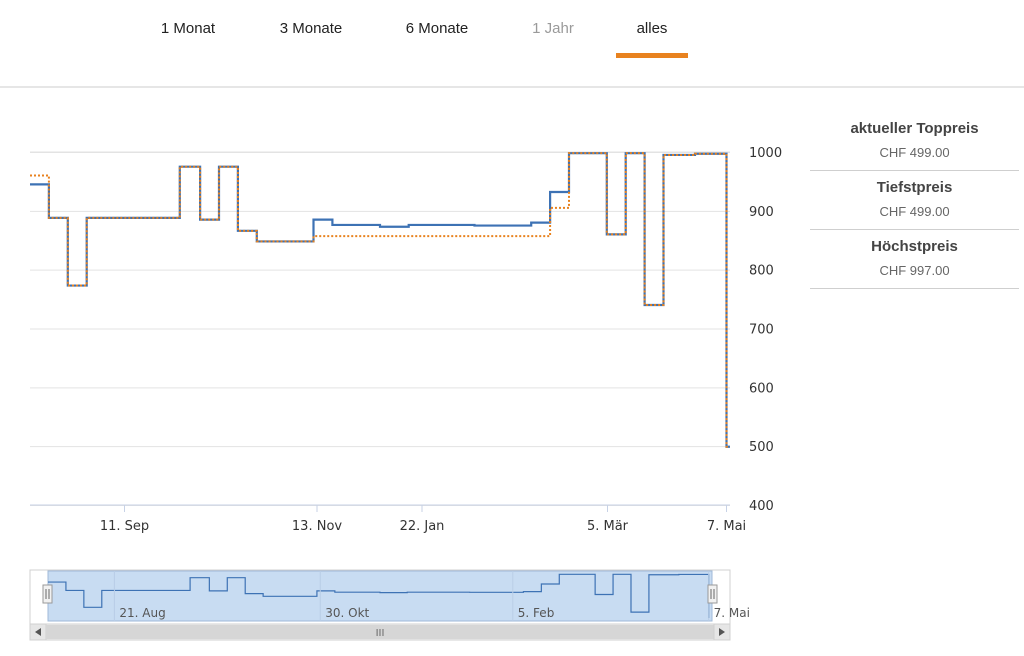  I want to click on tab-3-monate: 3 Monate, so click(311, 28).